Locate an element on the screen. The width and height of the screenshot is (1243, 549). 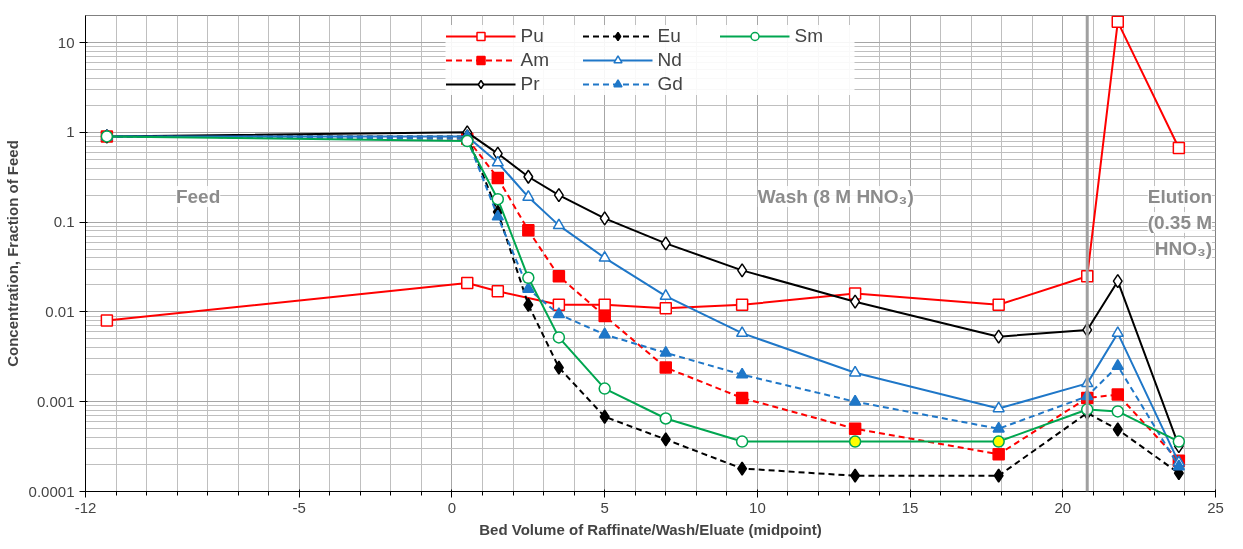
x-tick-label: -12 is located at coordinates (85, 507).